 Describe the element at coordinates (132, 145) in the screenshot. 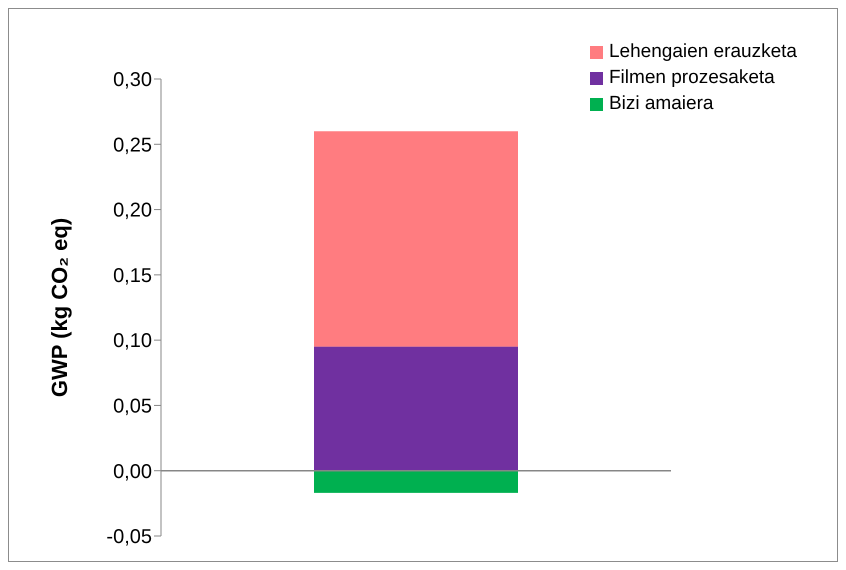

I see `y-tick-label: 0,25` at that location.